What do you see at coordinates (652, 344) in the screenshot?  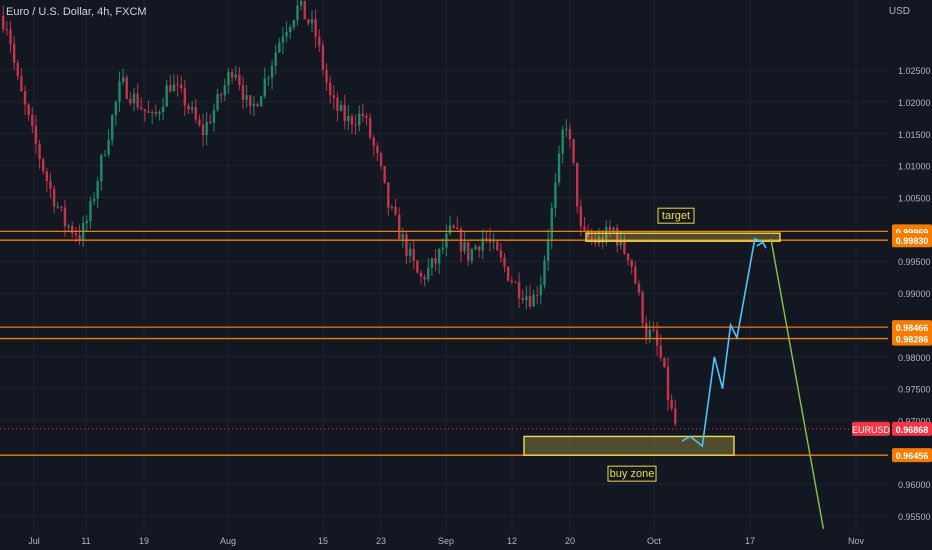 I see `zones: target buy zone` at bounding box center [652, 344].